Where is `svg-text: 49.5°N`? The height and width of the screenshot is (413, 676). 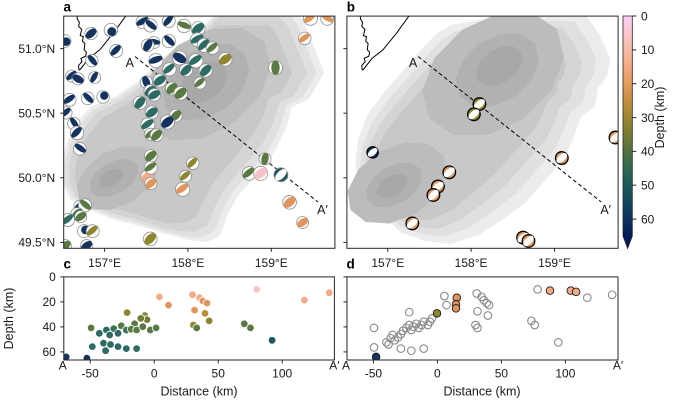 svg-text: 49.5°N is located at coordinates (36, 243).